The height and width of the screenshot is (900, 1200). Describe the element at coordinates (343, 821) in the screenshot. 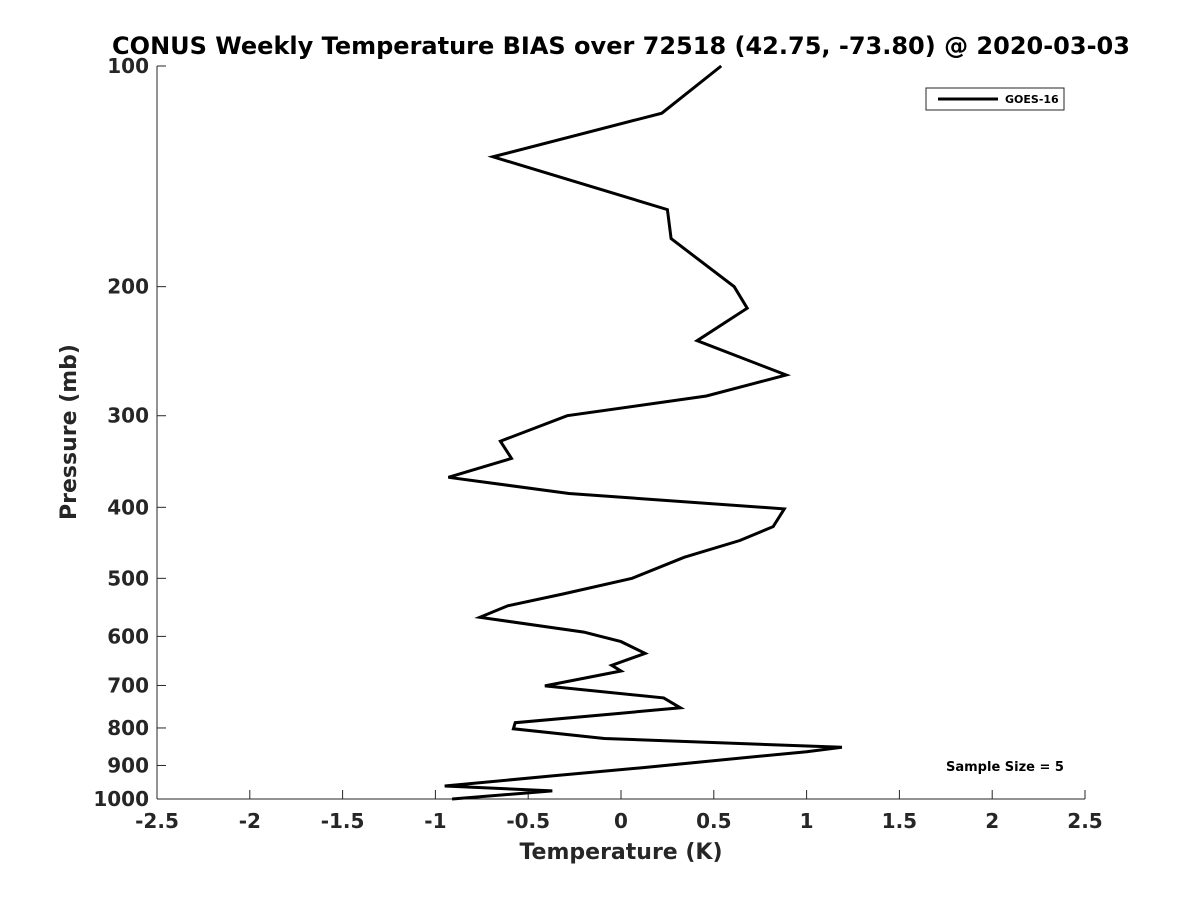

I see `x-tick-label: -1.5` at that location.